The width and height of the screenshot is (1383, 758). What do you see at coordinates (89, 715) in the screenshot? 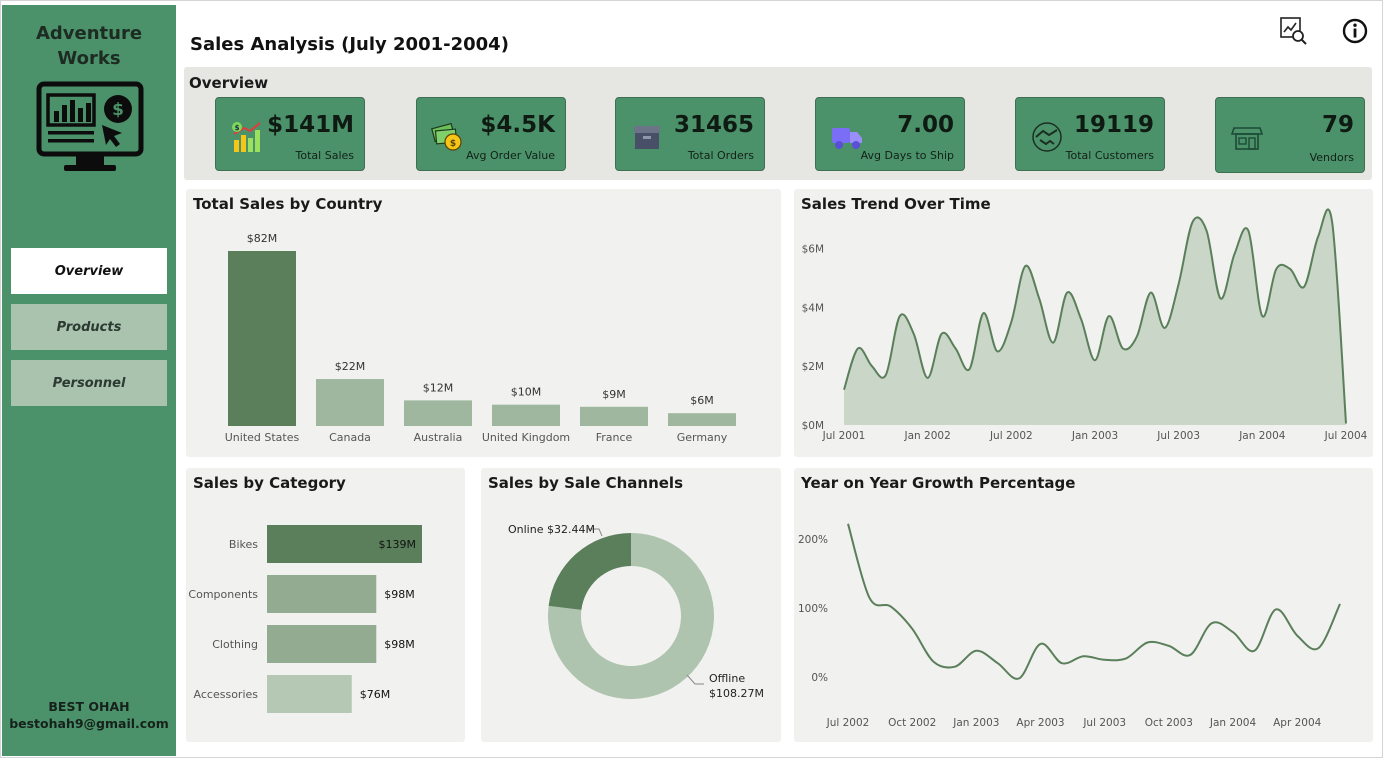
I see `author-block: BEST OHAH bestohah9@gmail.com` at bounding box center [89, 715].